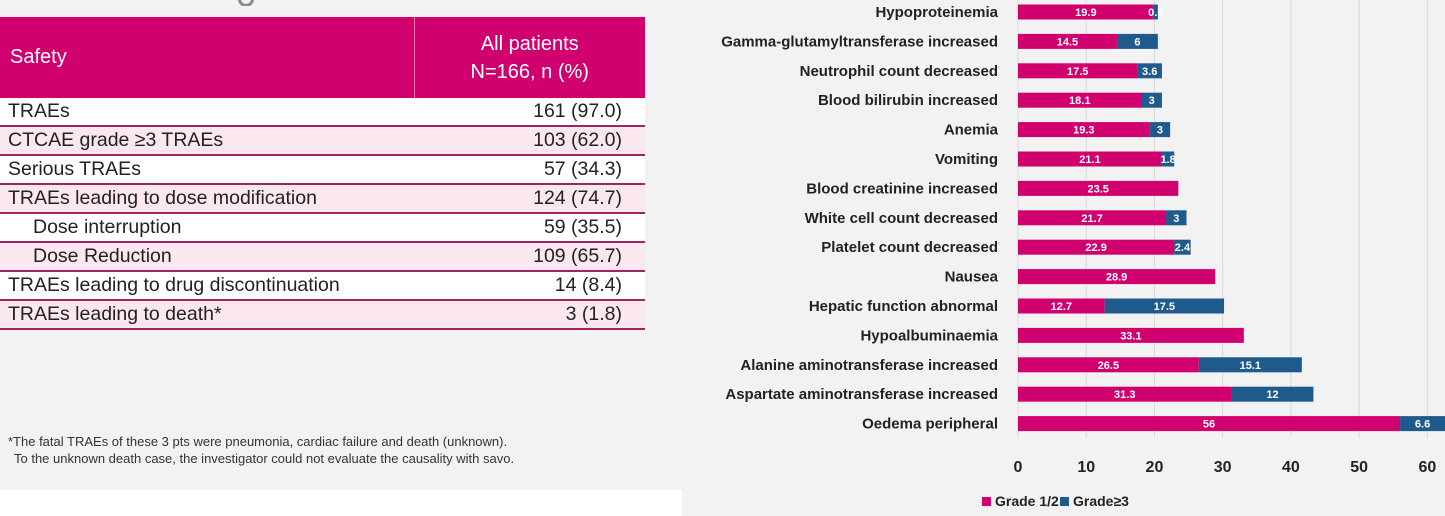  I want to click on data-label: 1.8, so click(1167, 160).